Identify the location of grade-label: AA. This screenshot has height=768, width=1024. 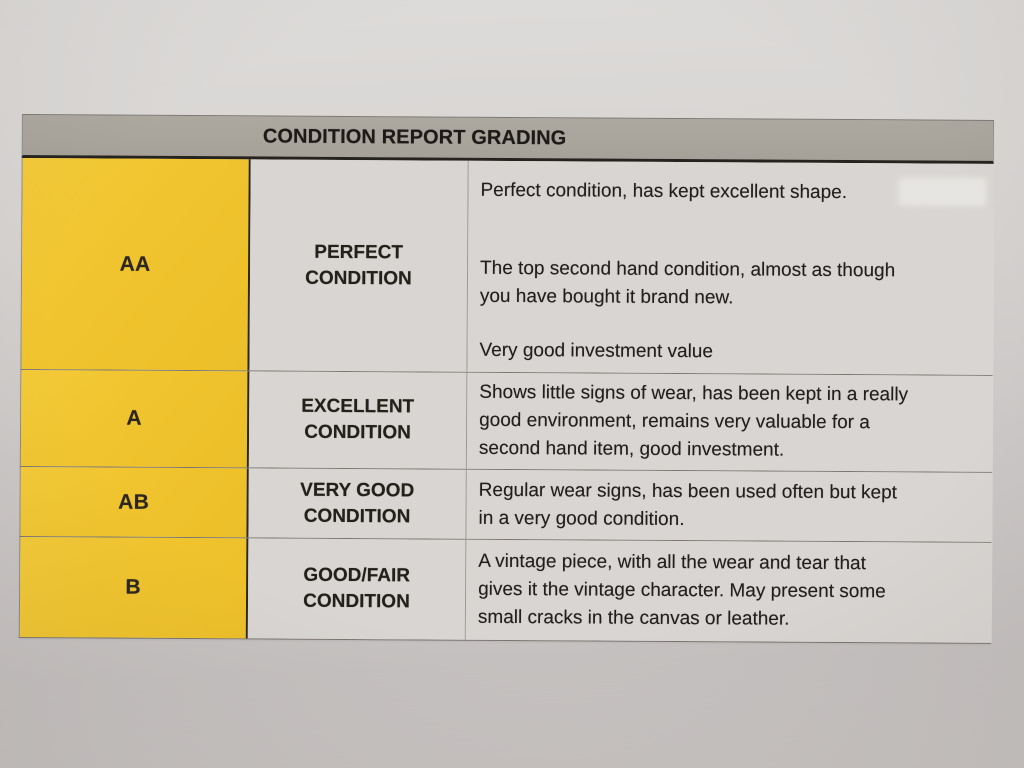
(135, 264).